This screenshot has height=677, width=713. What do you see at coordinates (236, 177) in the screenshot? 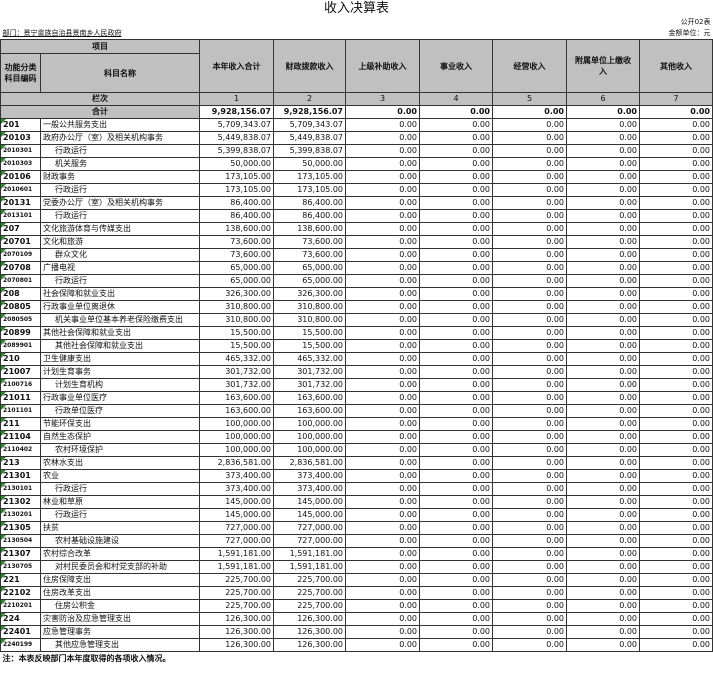
I see `row-value-col-1: 173,105.00` at bounding box center [236, 177].